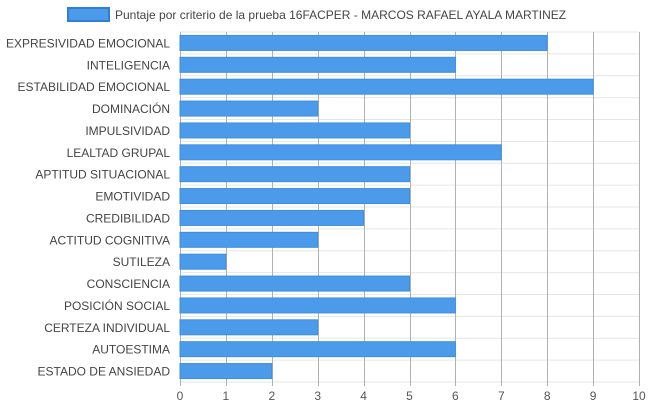 The height and width of the screenshot is (415, 648). Describe the element at coordinates (128, 218) in the screenshot. I see `category-label: CREDIBILIDAD` at that location.